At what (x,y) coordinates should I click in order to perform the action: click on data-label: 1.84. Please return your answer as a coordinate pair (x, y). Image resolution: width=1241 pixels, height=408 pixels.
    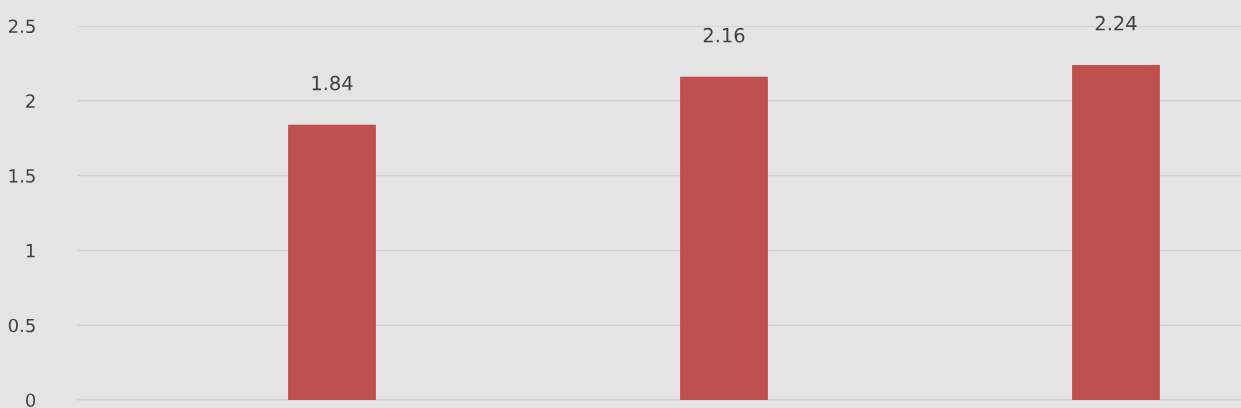
    Looking at the image, I should click on (332, 83).